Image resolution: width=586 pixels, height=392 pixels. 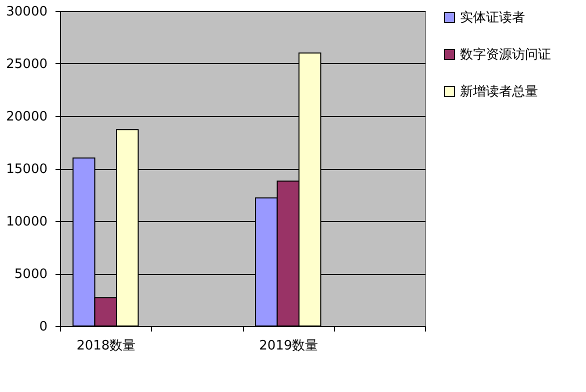 I want to click on x-tick-label: 2018数量, so click(x=106, y=346).